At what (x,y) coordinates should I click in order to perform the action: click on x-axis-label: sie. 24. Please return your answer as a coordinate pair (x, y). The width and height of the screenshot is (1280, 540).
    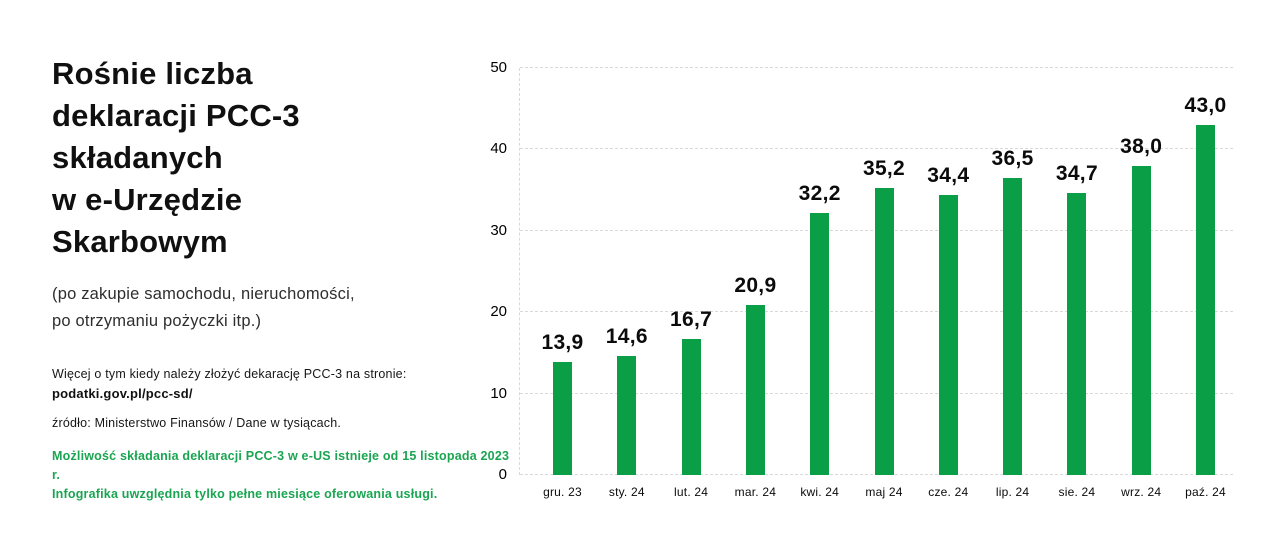
    Looking at the image, I should click on (1077, 492).